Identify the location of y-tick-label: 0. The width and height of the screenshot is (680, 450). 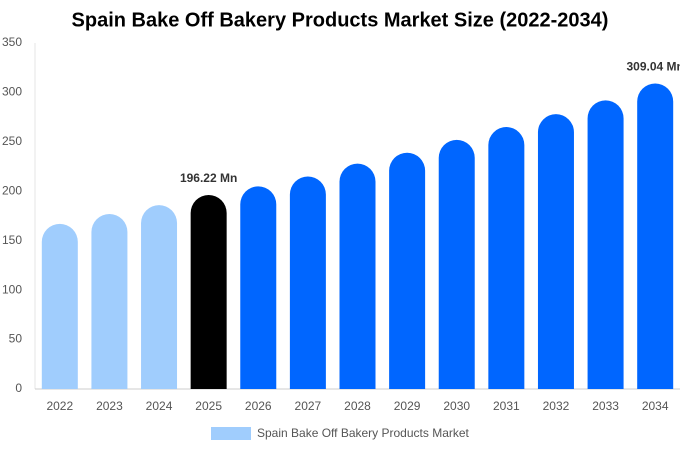
(18, 388).